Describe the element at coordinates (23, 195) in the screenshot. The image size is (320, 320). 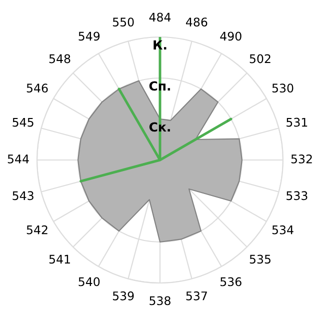
I see `spoke-label: 543` at that location.